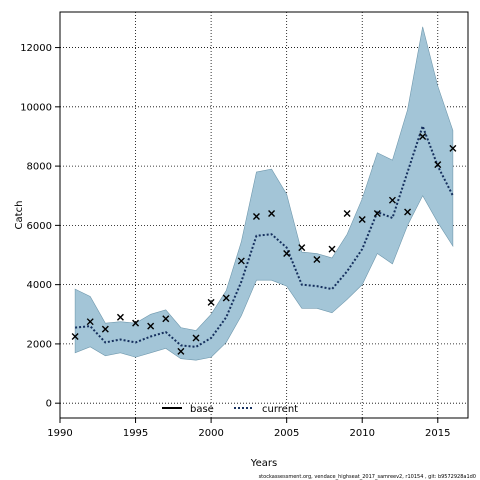 Image resolution: width=480 pixels, height=480 pixels. I want to click on x-tick-label: 2005, so click(286, 433).